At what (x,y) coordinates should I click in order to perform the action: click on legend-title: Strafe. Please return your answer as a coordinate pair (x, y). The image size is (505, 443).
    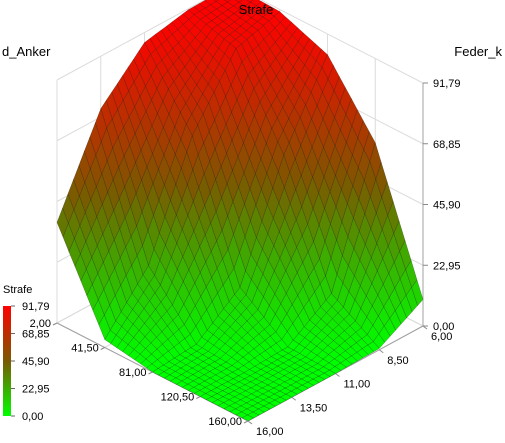
    Looking at the image, I should click on (17, 290).